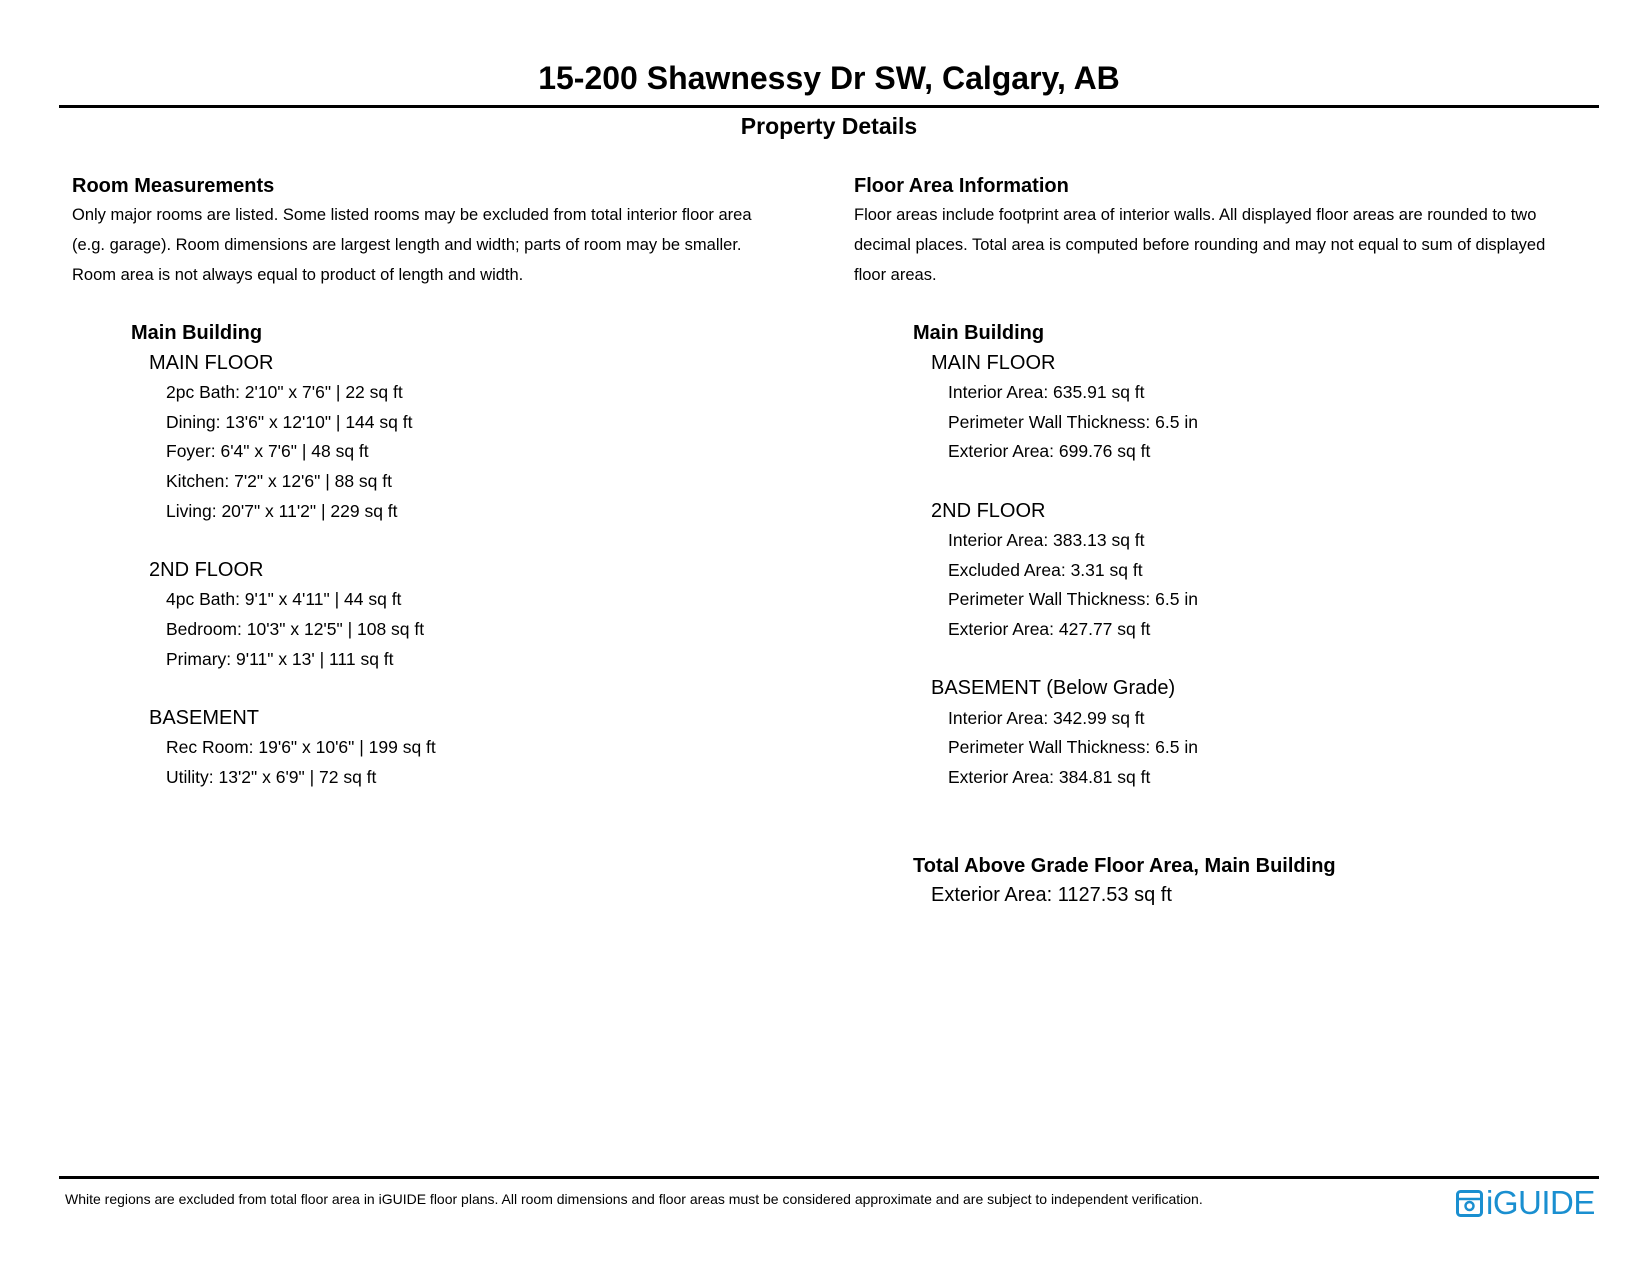 This screenshot has height=1275, width=1650. Describe the element at coordinates (829, 126) in the screenshot. I see `page-subtitle: Property Details` at that location.